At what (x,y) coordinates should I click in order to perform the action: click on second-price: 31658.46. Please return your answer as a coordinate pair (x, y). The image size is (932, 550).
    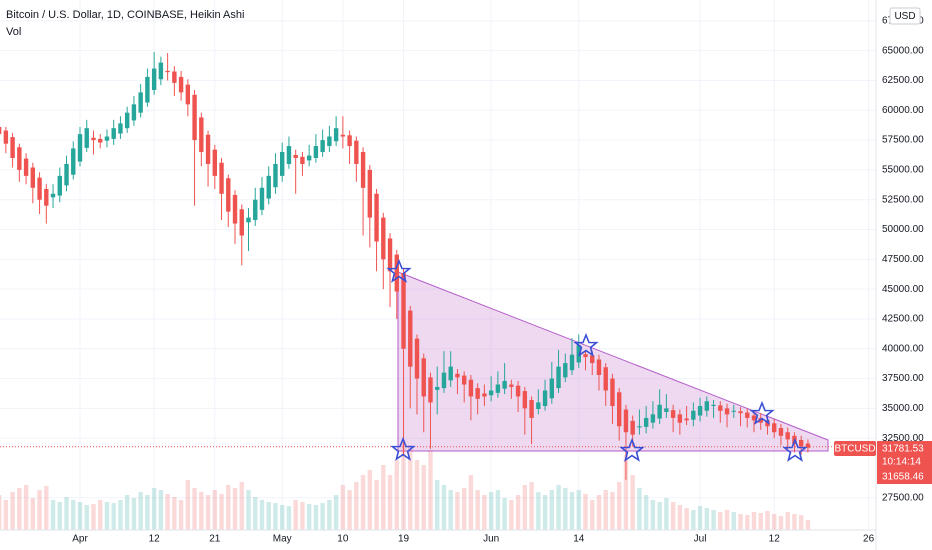
    Looking at the image, I should click on (903, 477).